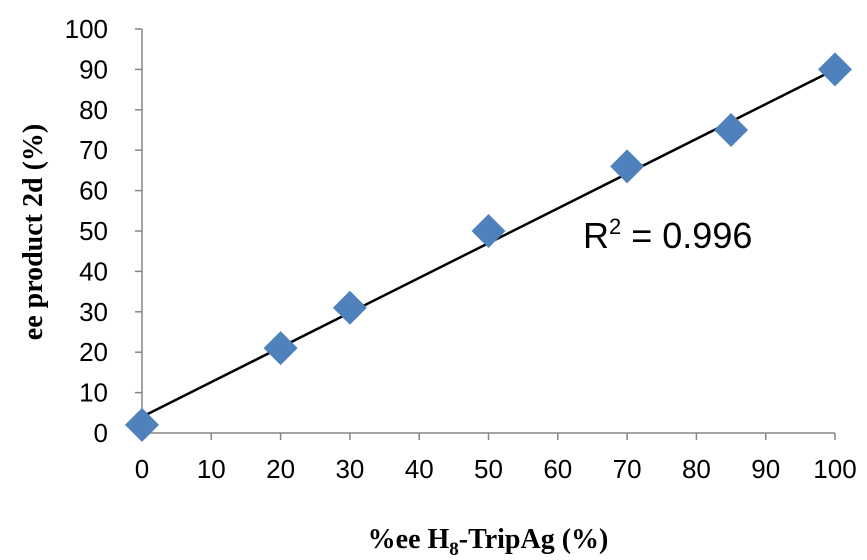  I want to click on y-tick-label: 70, so click(93, 150).